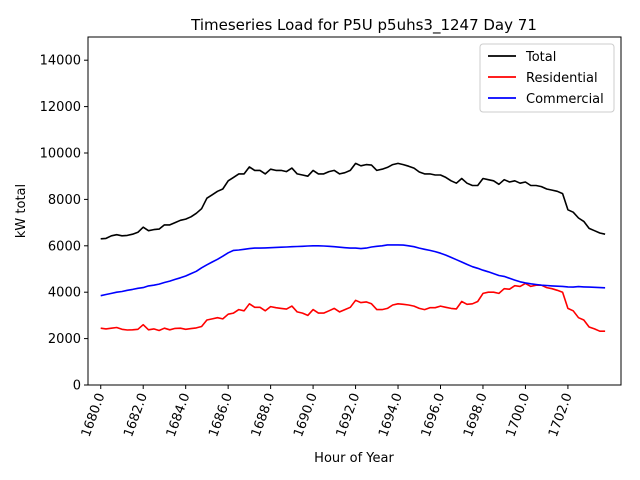 The width and height of the screenshot is (640, 480). I want to click on legend-label-commercial: Commercial, so click(565, 99).